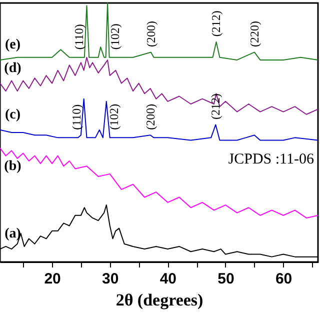 Image resolution: width=320 pixels, height=320 pixels. I want to click on annotation: JCPDS :11-06, so click(271, 159).